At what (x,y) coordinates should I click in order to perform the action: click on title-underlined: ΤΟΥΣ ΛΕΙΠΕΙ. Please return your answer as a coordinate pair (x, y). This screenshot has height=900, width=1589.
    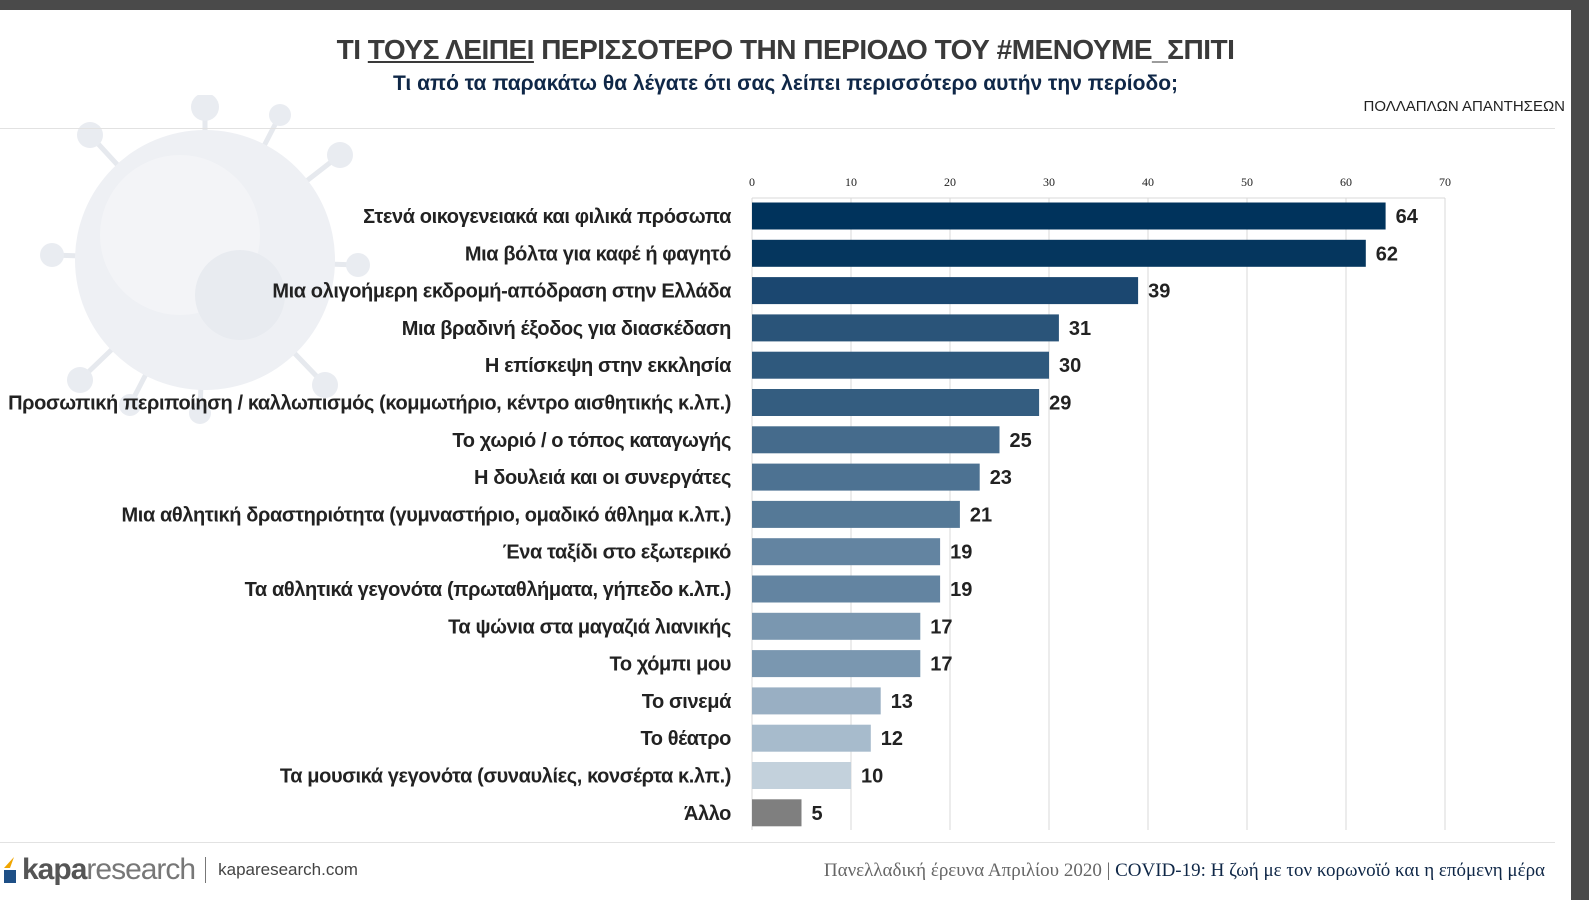
    Looking at the image, I should click on (451, 49).